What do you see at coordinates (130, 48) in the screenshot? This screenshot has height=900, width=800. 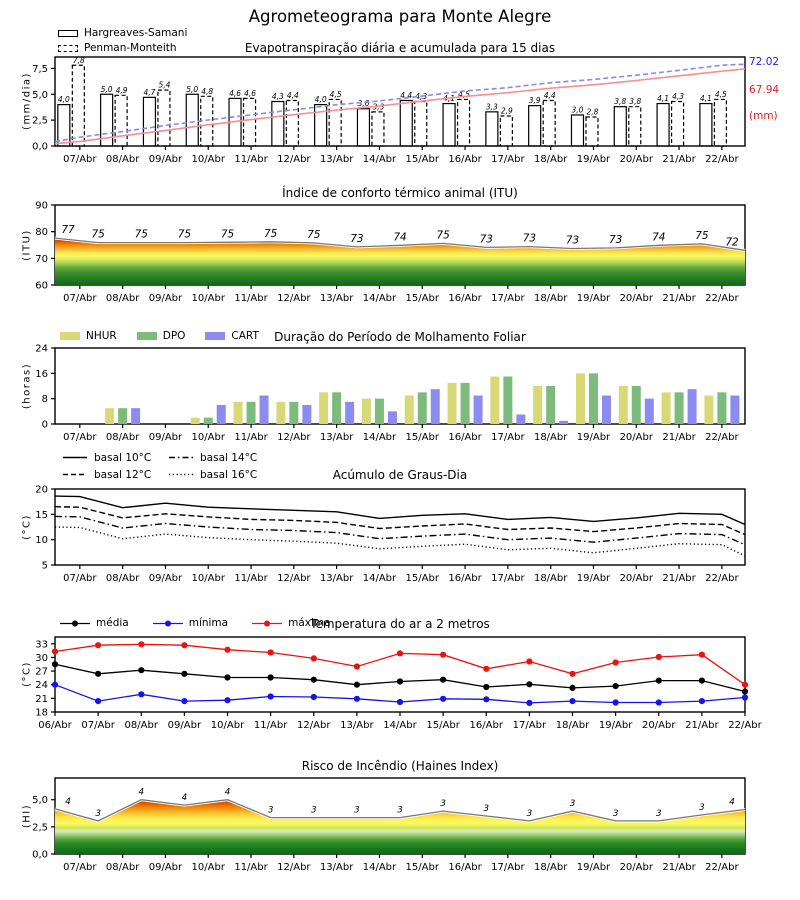 I see `legend-label: Penman-Monteith` at bounding box center [130, 48].